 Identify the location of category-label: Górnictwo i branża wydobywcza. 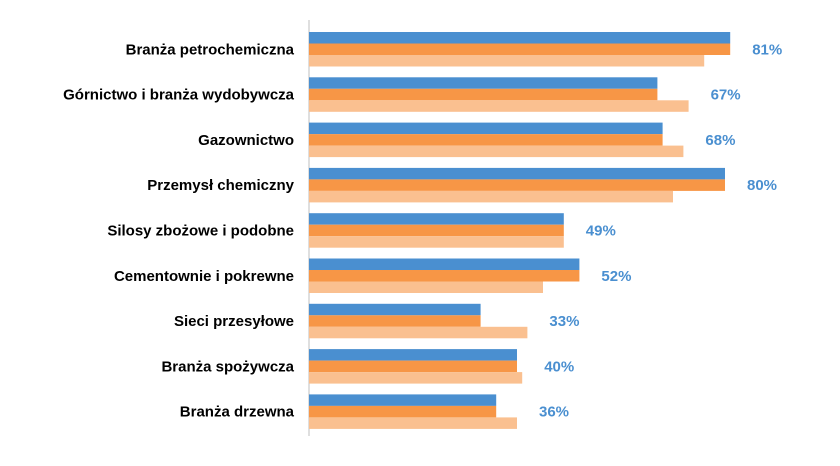
(179, 95).